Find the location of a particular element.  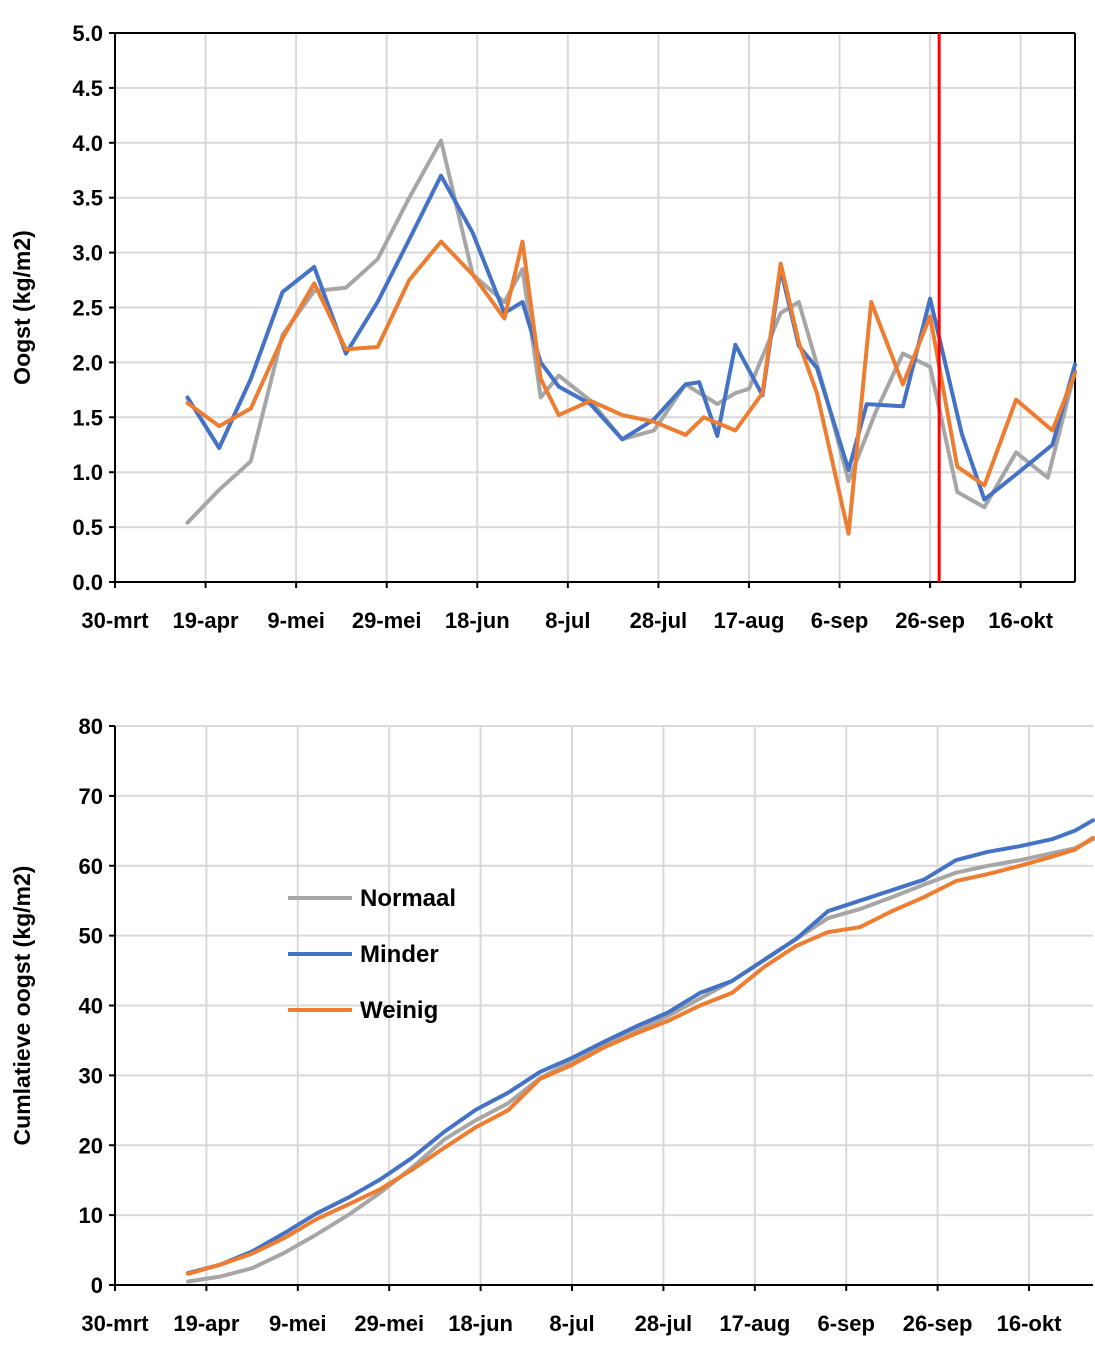

y-axis-label: Oogst (kg/m2) is located at coordinates (22, 307).